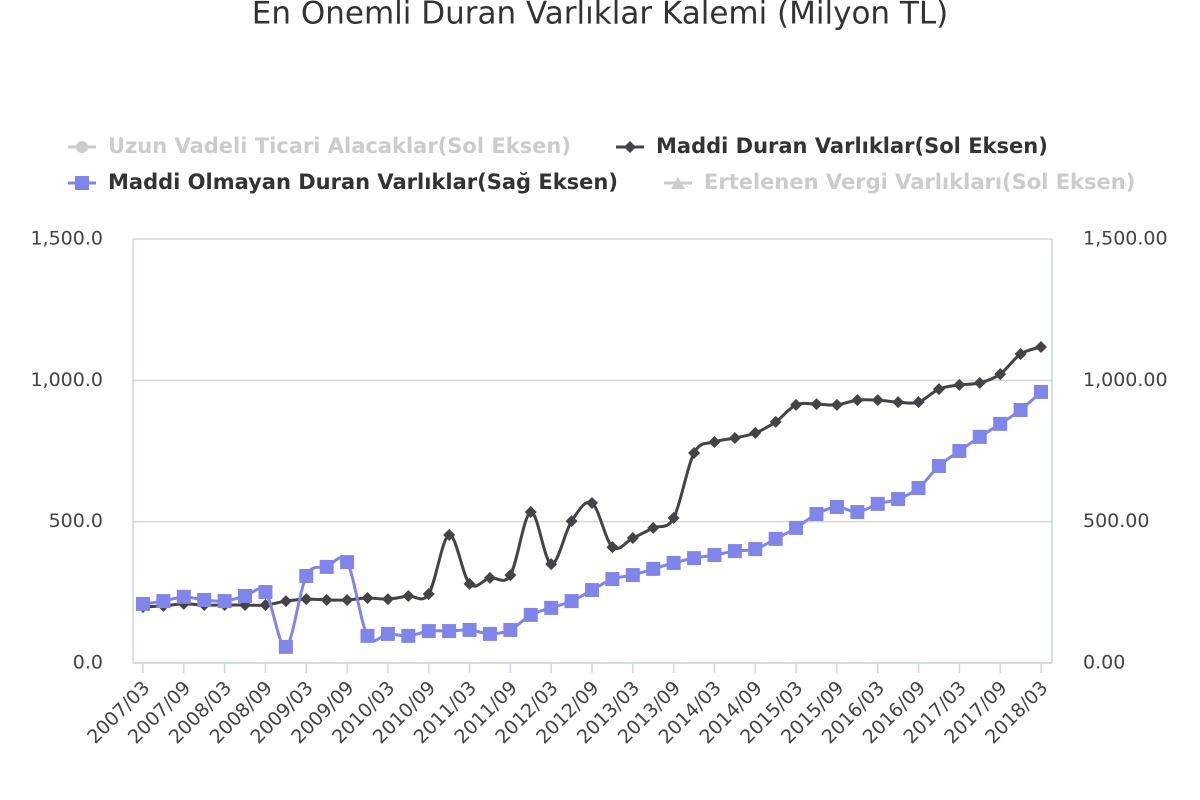  I want to click on legend-label: Ertelenen Vergi Varlıkları(Sol Eksen), so click(919, 182).